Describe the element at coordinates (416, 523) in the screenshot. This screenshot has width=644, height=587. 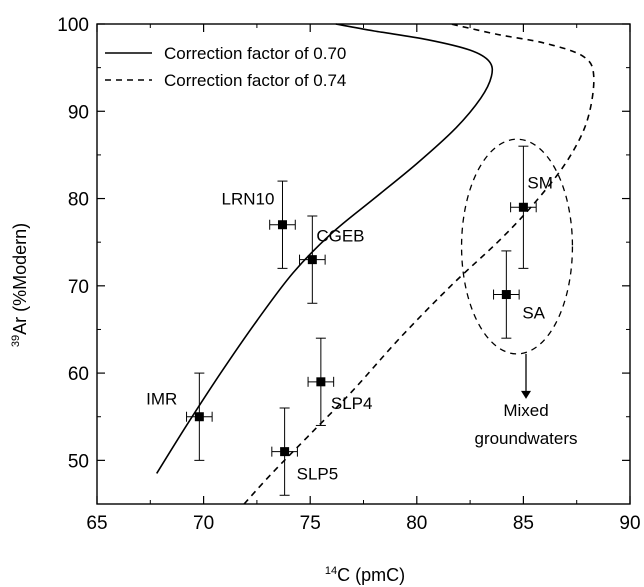
I see `x-tick-label: 80` at that location.